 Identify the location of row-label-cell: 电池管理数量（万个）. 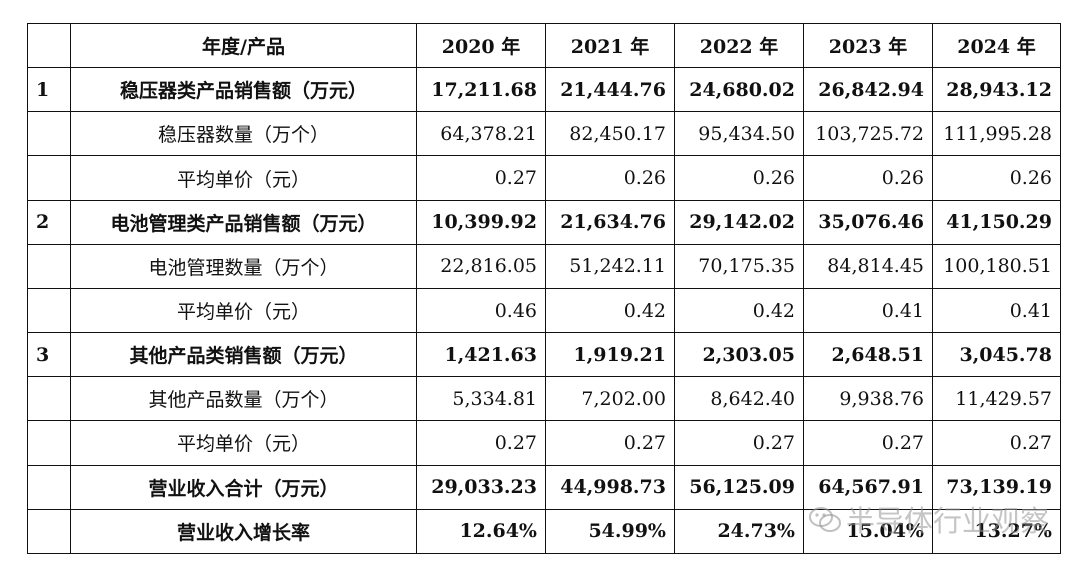
(243, 266).